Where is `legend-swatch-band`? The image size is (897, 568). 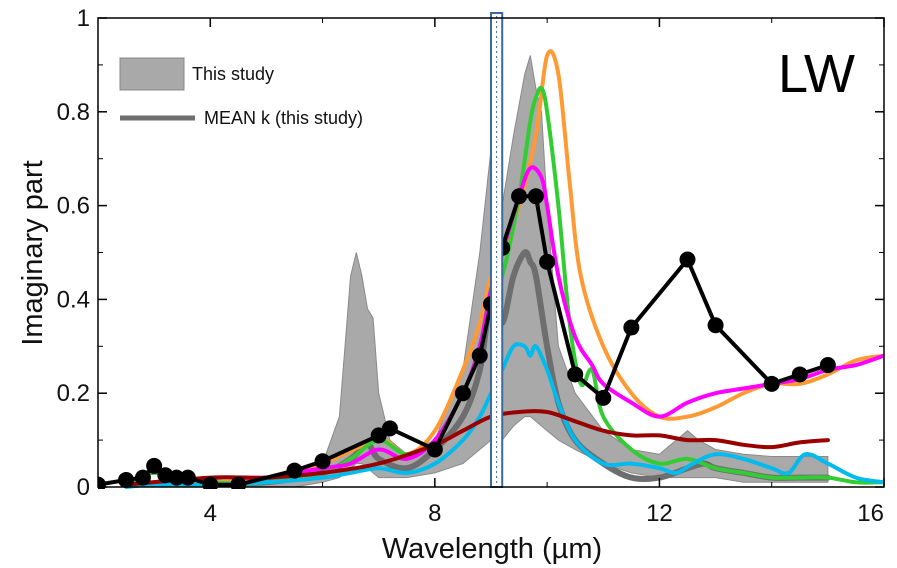
legend-swatch-band is located at coordinates (152, 74).